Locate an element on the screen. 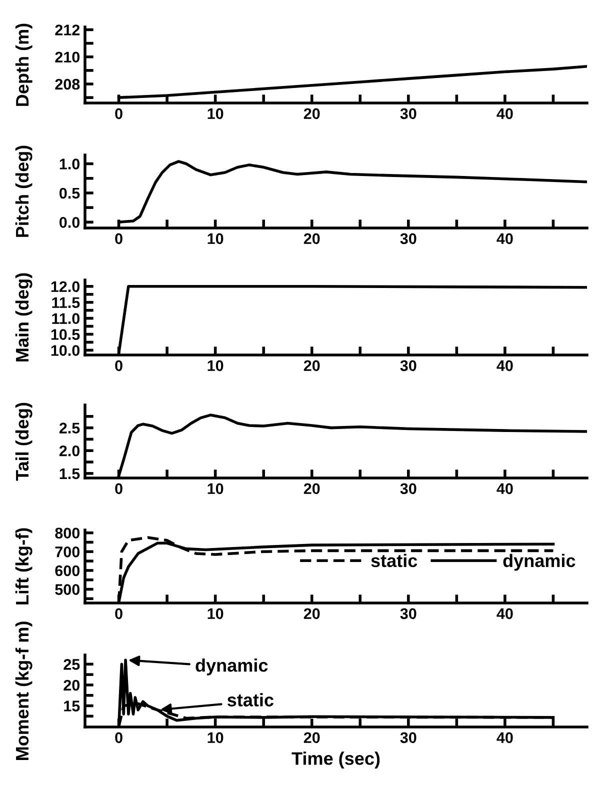 The height and width of the screenshot is (791, 599). y-tick-label: 11.5 is located at coordinates (66, 302).